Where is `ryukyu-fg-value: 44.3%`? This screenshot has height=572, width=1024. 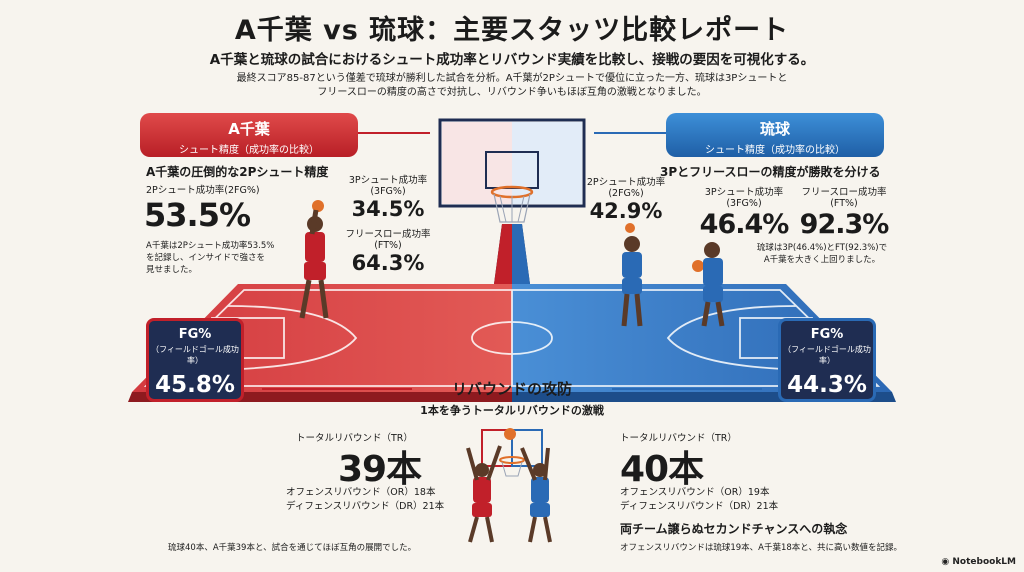 ryukyu-fg-value: 44.3% is located at coordinates (827, 385).